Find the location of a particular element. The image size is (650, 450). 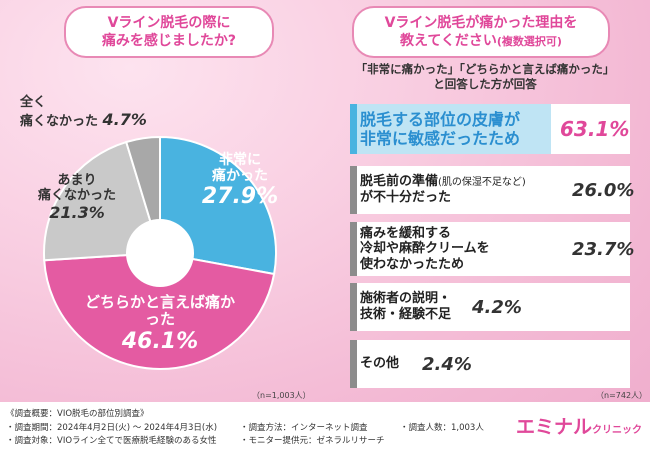

pie-label-not-painful-text: 全く 痛くなかった 4.7% is located at coordinates (83, 112).